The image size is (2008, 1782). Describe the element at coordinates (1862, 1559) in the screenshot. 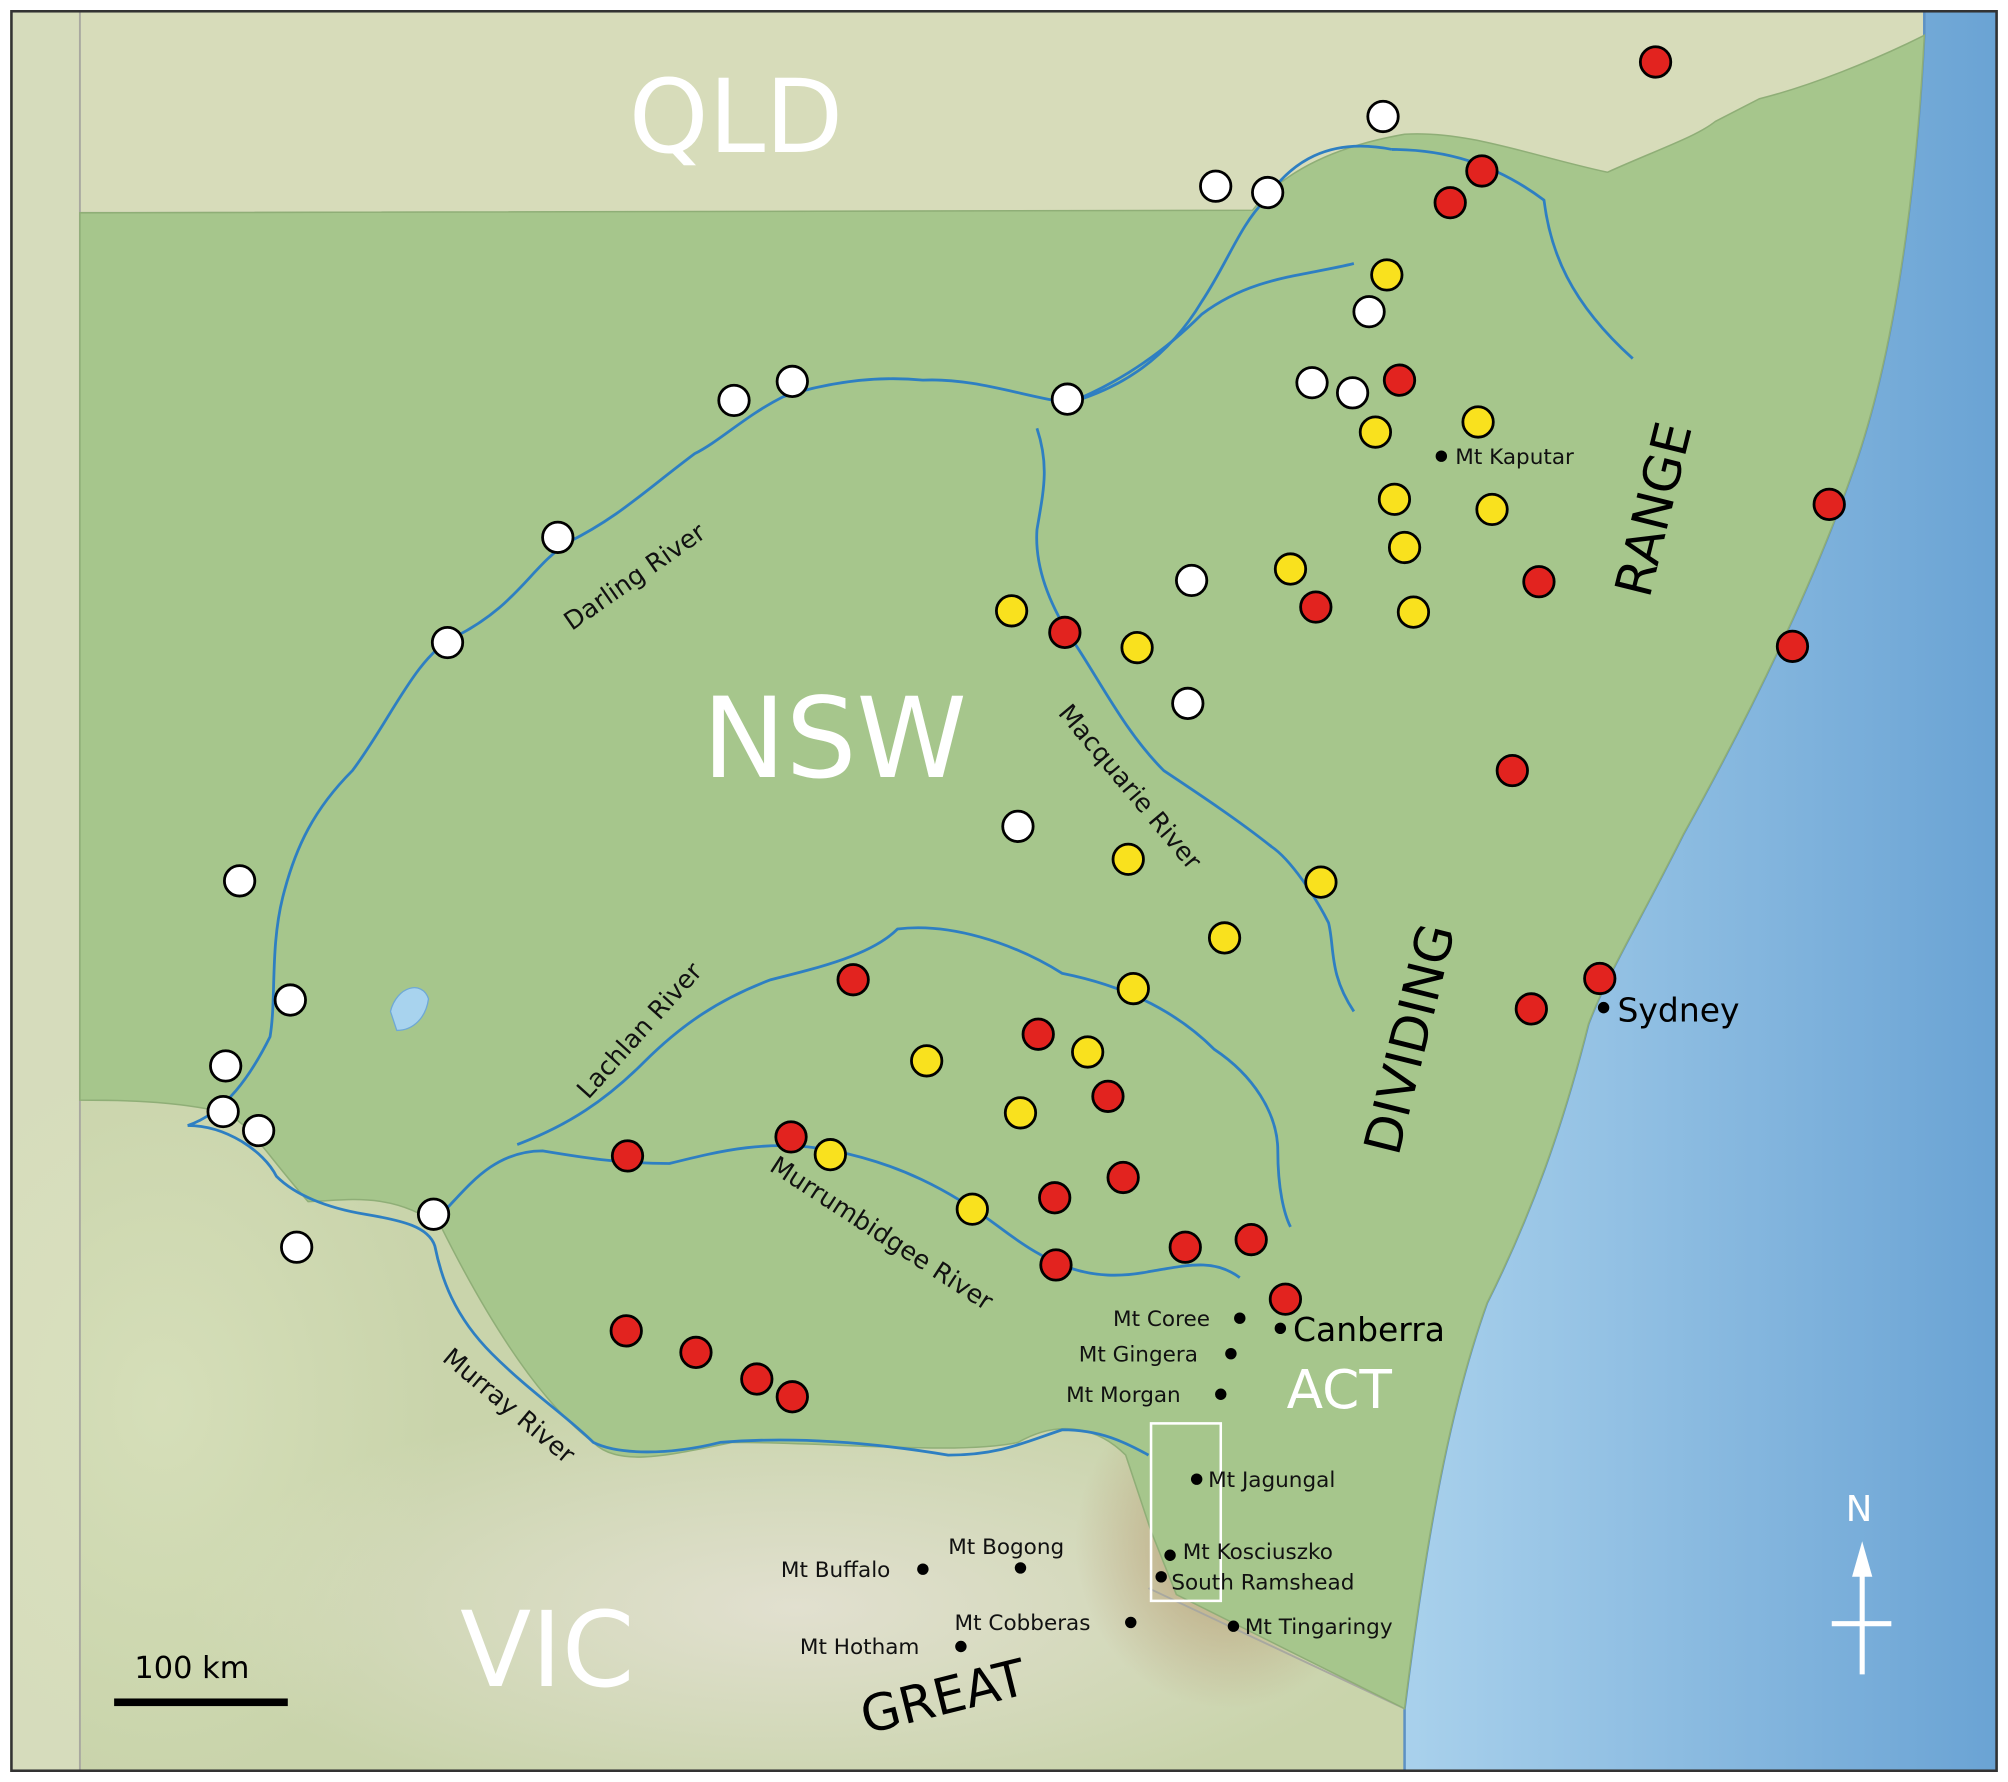

I see `north-arrow-head` at that location.